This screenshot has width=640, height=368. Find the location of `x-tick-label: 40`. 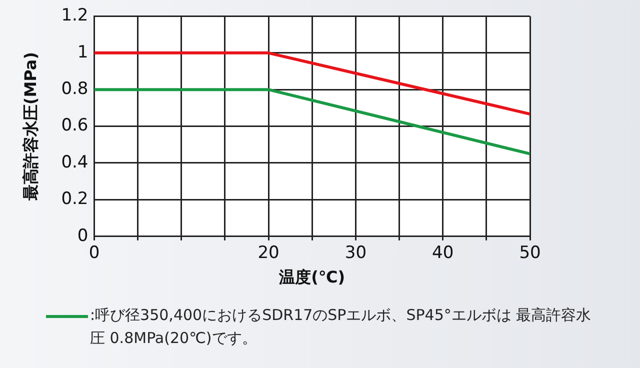

x-tick-label: 40 is located at coordinates (443, 253).